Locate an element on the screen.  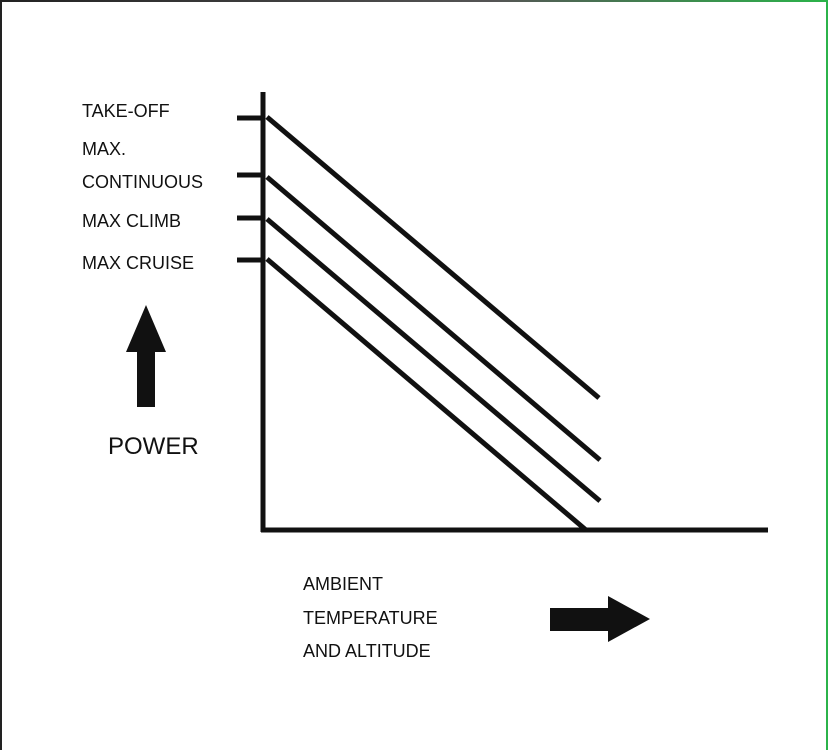
up-arrow is located at coordinates (146, 356).